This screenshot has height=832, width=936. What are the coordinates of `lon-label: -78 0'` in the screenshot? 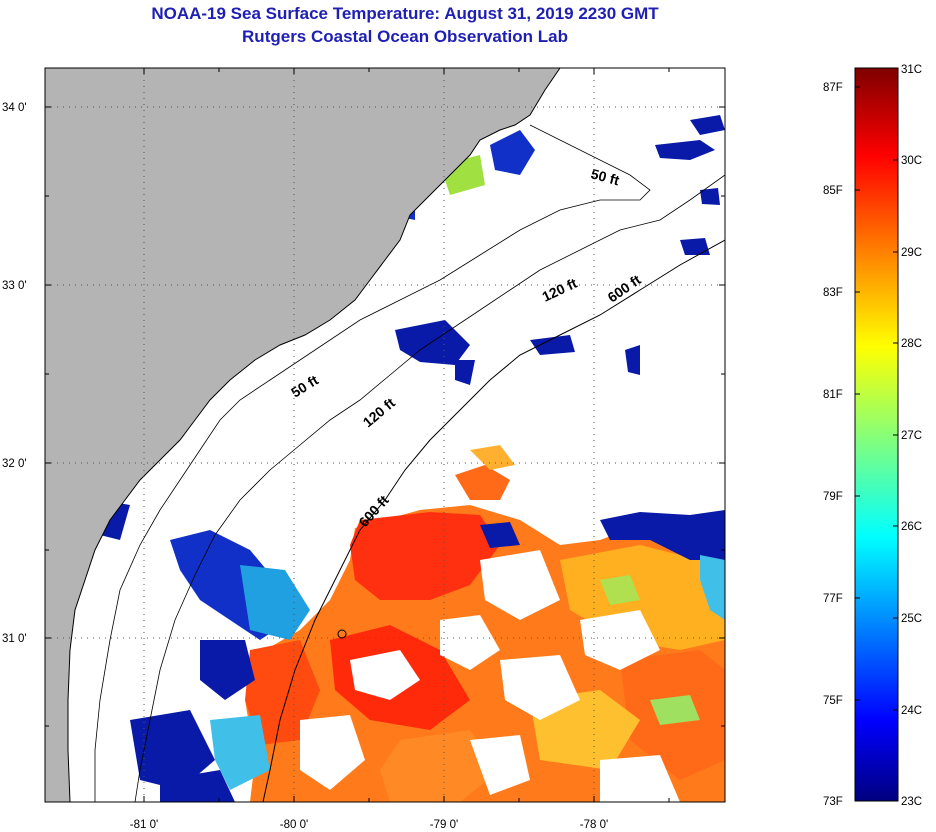 It's located at (594, 825).